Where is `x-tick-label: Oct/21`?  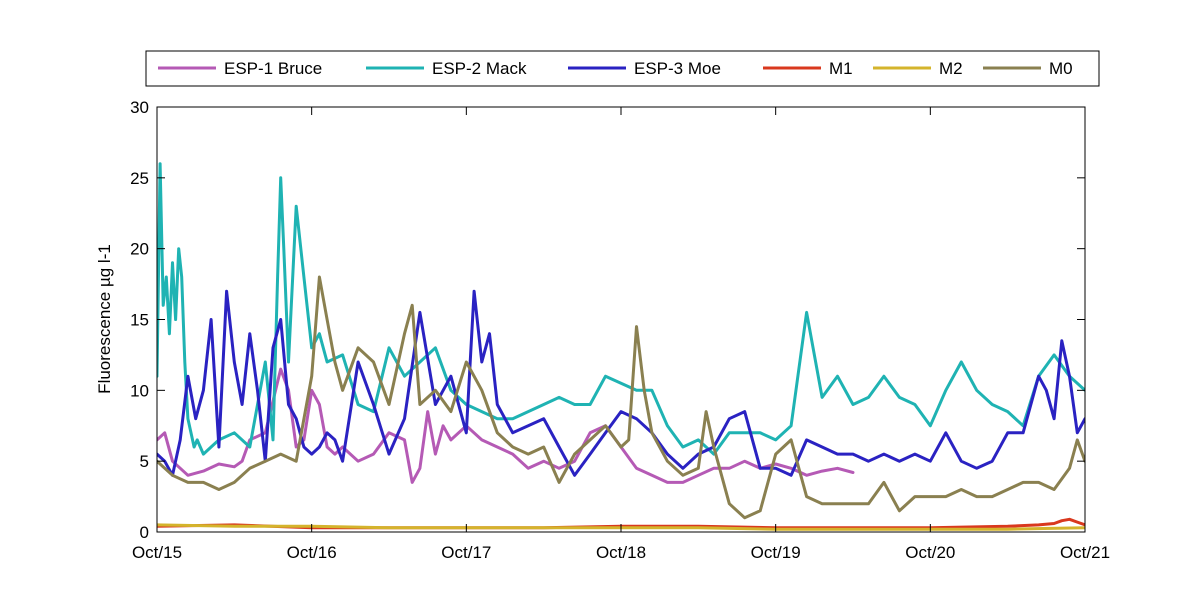 x-tick-label: Oct/21 is located at coordinates (1085, 552).